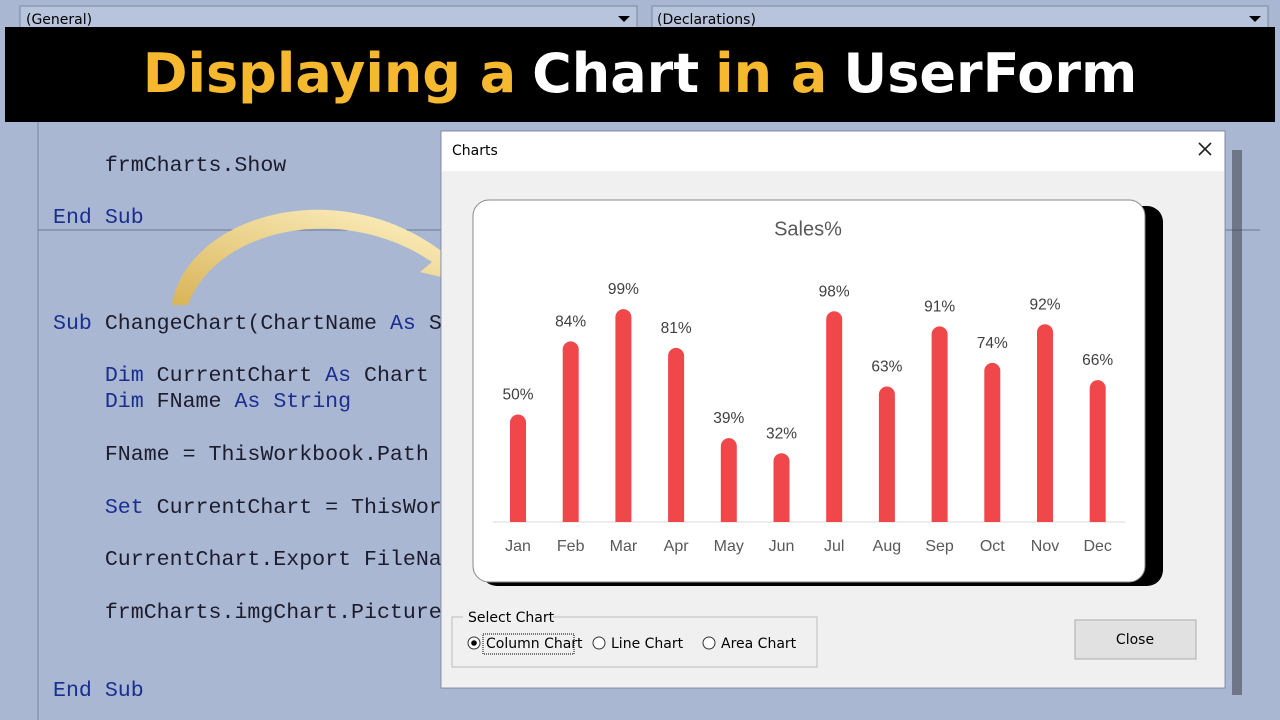  What do you see at coordinates (808, 229) in the screenshot?
I see `chart-title: Sales%` at bounding box center [808, 229].